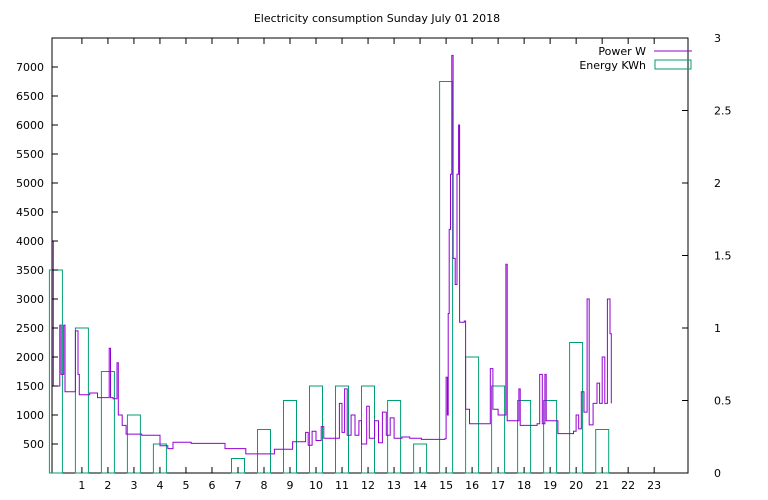  Describe the element at coordinates (30, 212) in the screenshot. I see `y-tick-label: 4500` at that location.